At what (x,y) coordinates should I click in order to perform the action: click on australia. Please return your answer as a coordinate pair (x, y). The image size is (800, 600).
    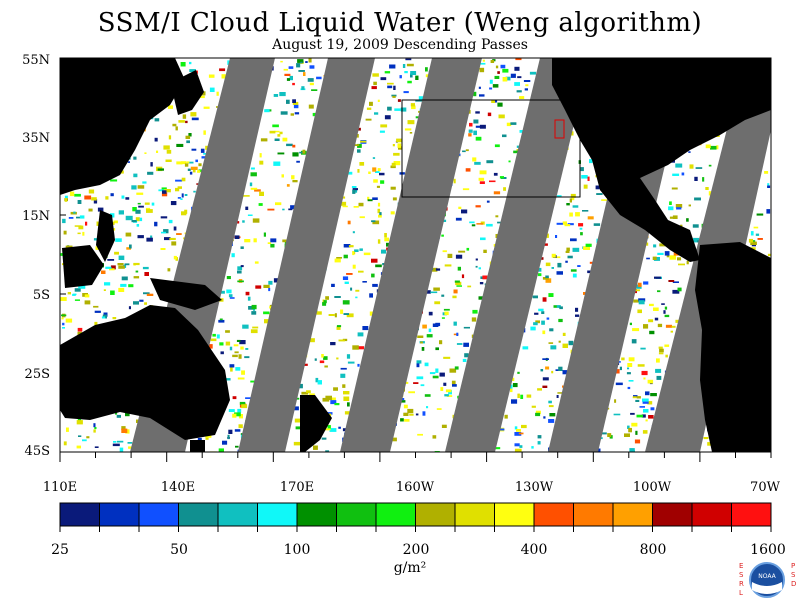
    Looking at the image, I should click on (145, 372).